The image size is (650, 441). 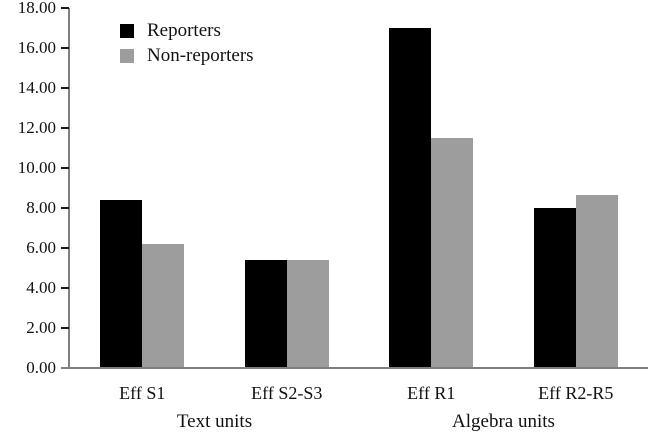 What do you see at coordinates (65, 168) in the screenshot?
I see `y-tick-10.00` at bounding box center [65, 168].